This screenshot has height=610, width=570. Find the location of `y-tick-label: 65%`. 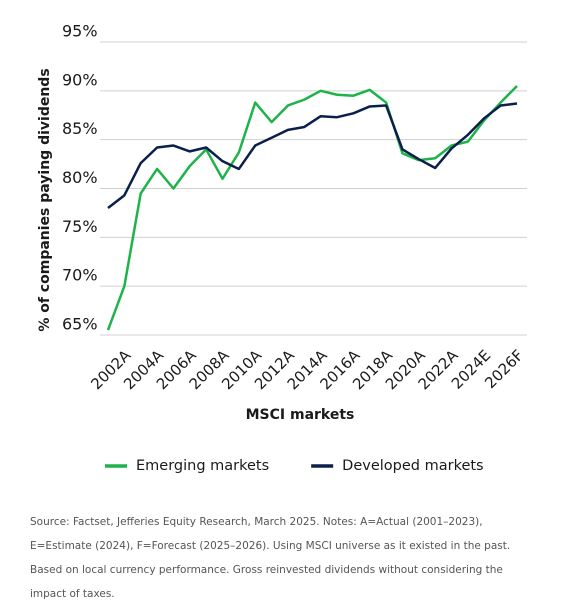

y-tick-label: 65% is located at coordinates (80, 324).